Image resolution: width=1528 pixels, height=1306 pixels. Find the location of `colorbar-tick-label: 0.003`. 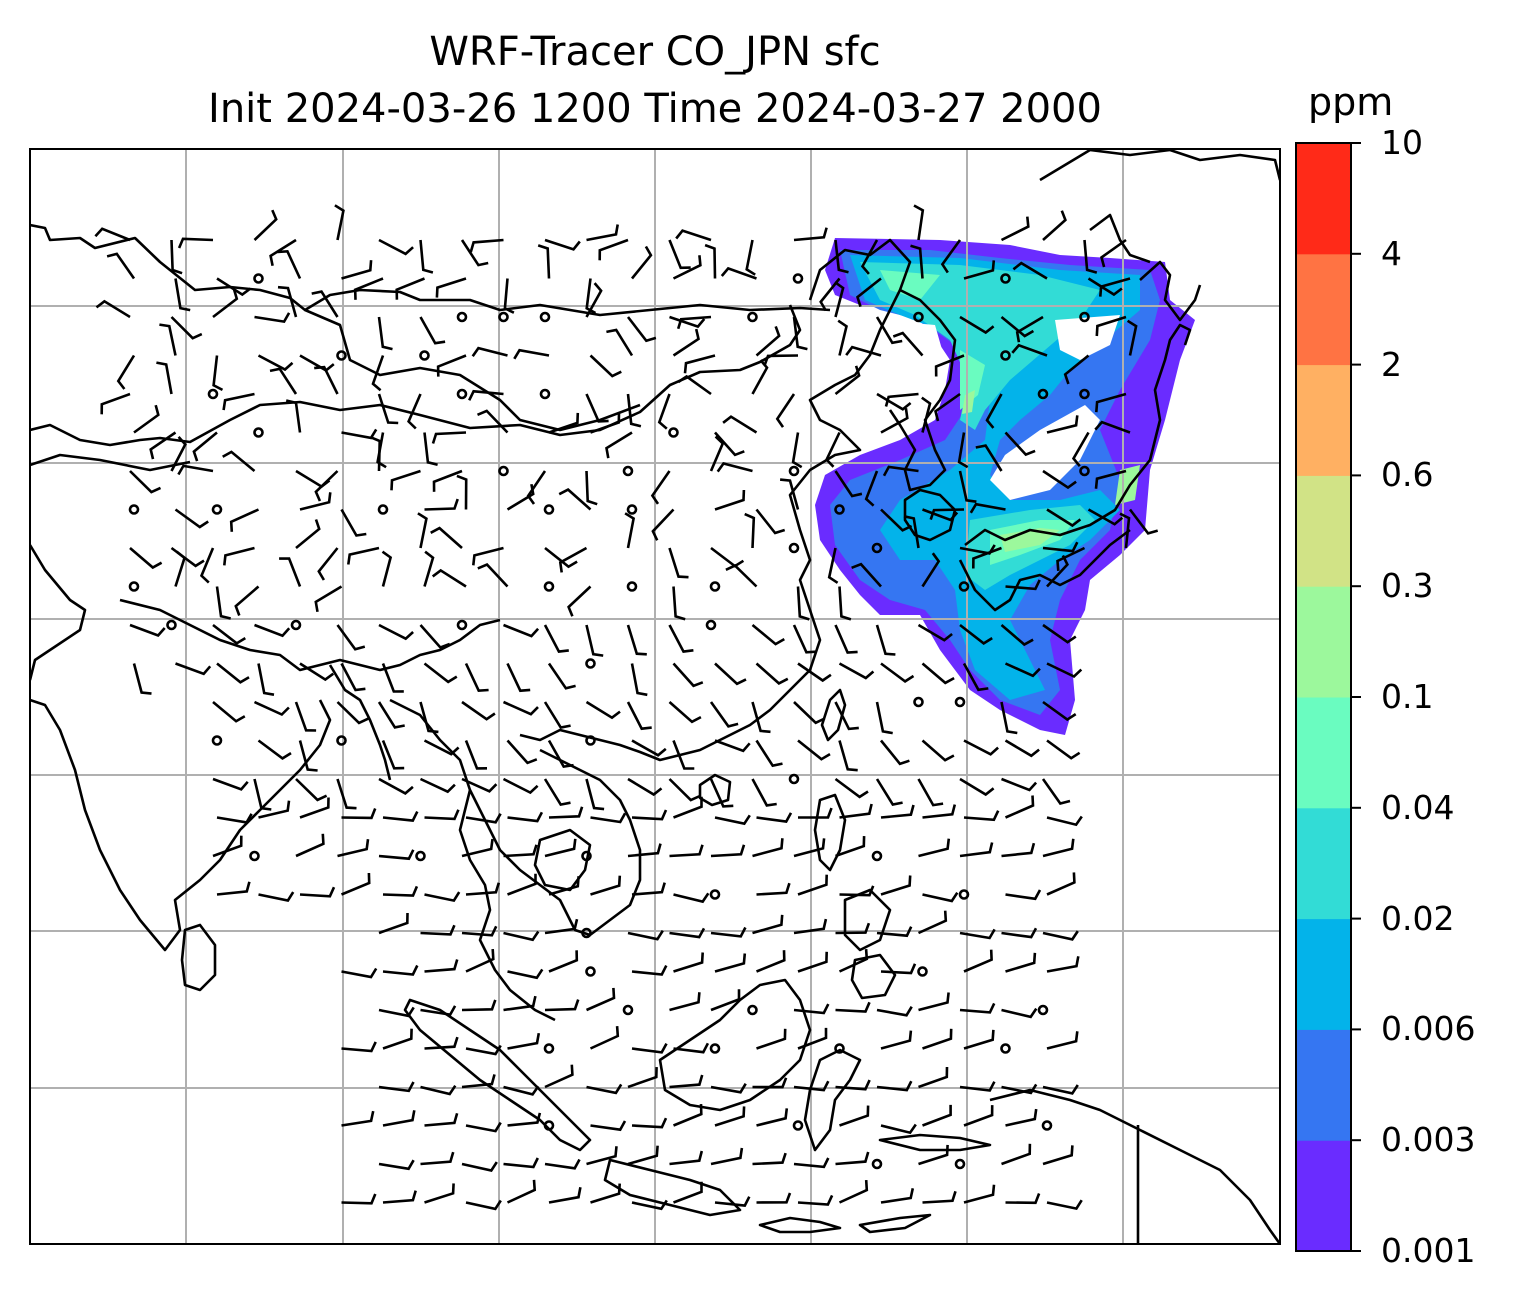

colorbar-tick-label: 0.003 is located at coordinates (1428, 1140).